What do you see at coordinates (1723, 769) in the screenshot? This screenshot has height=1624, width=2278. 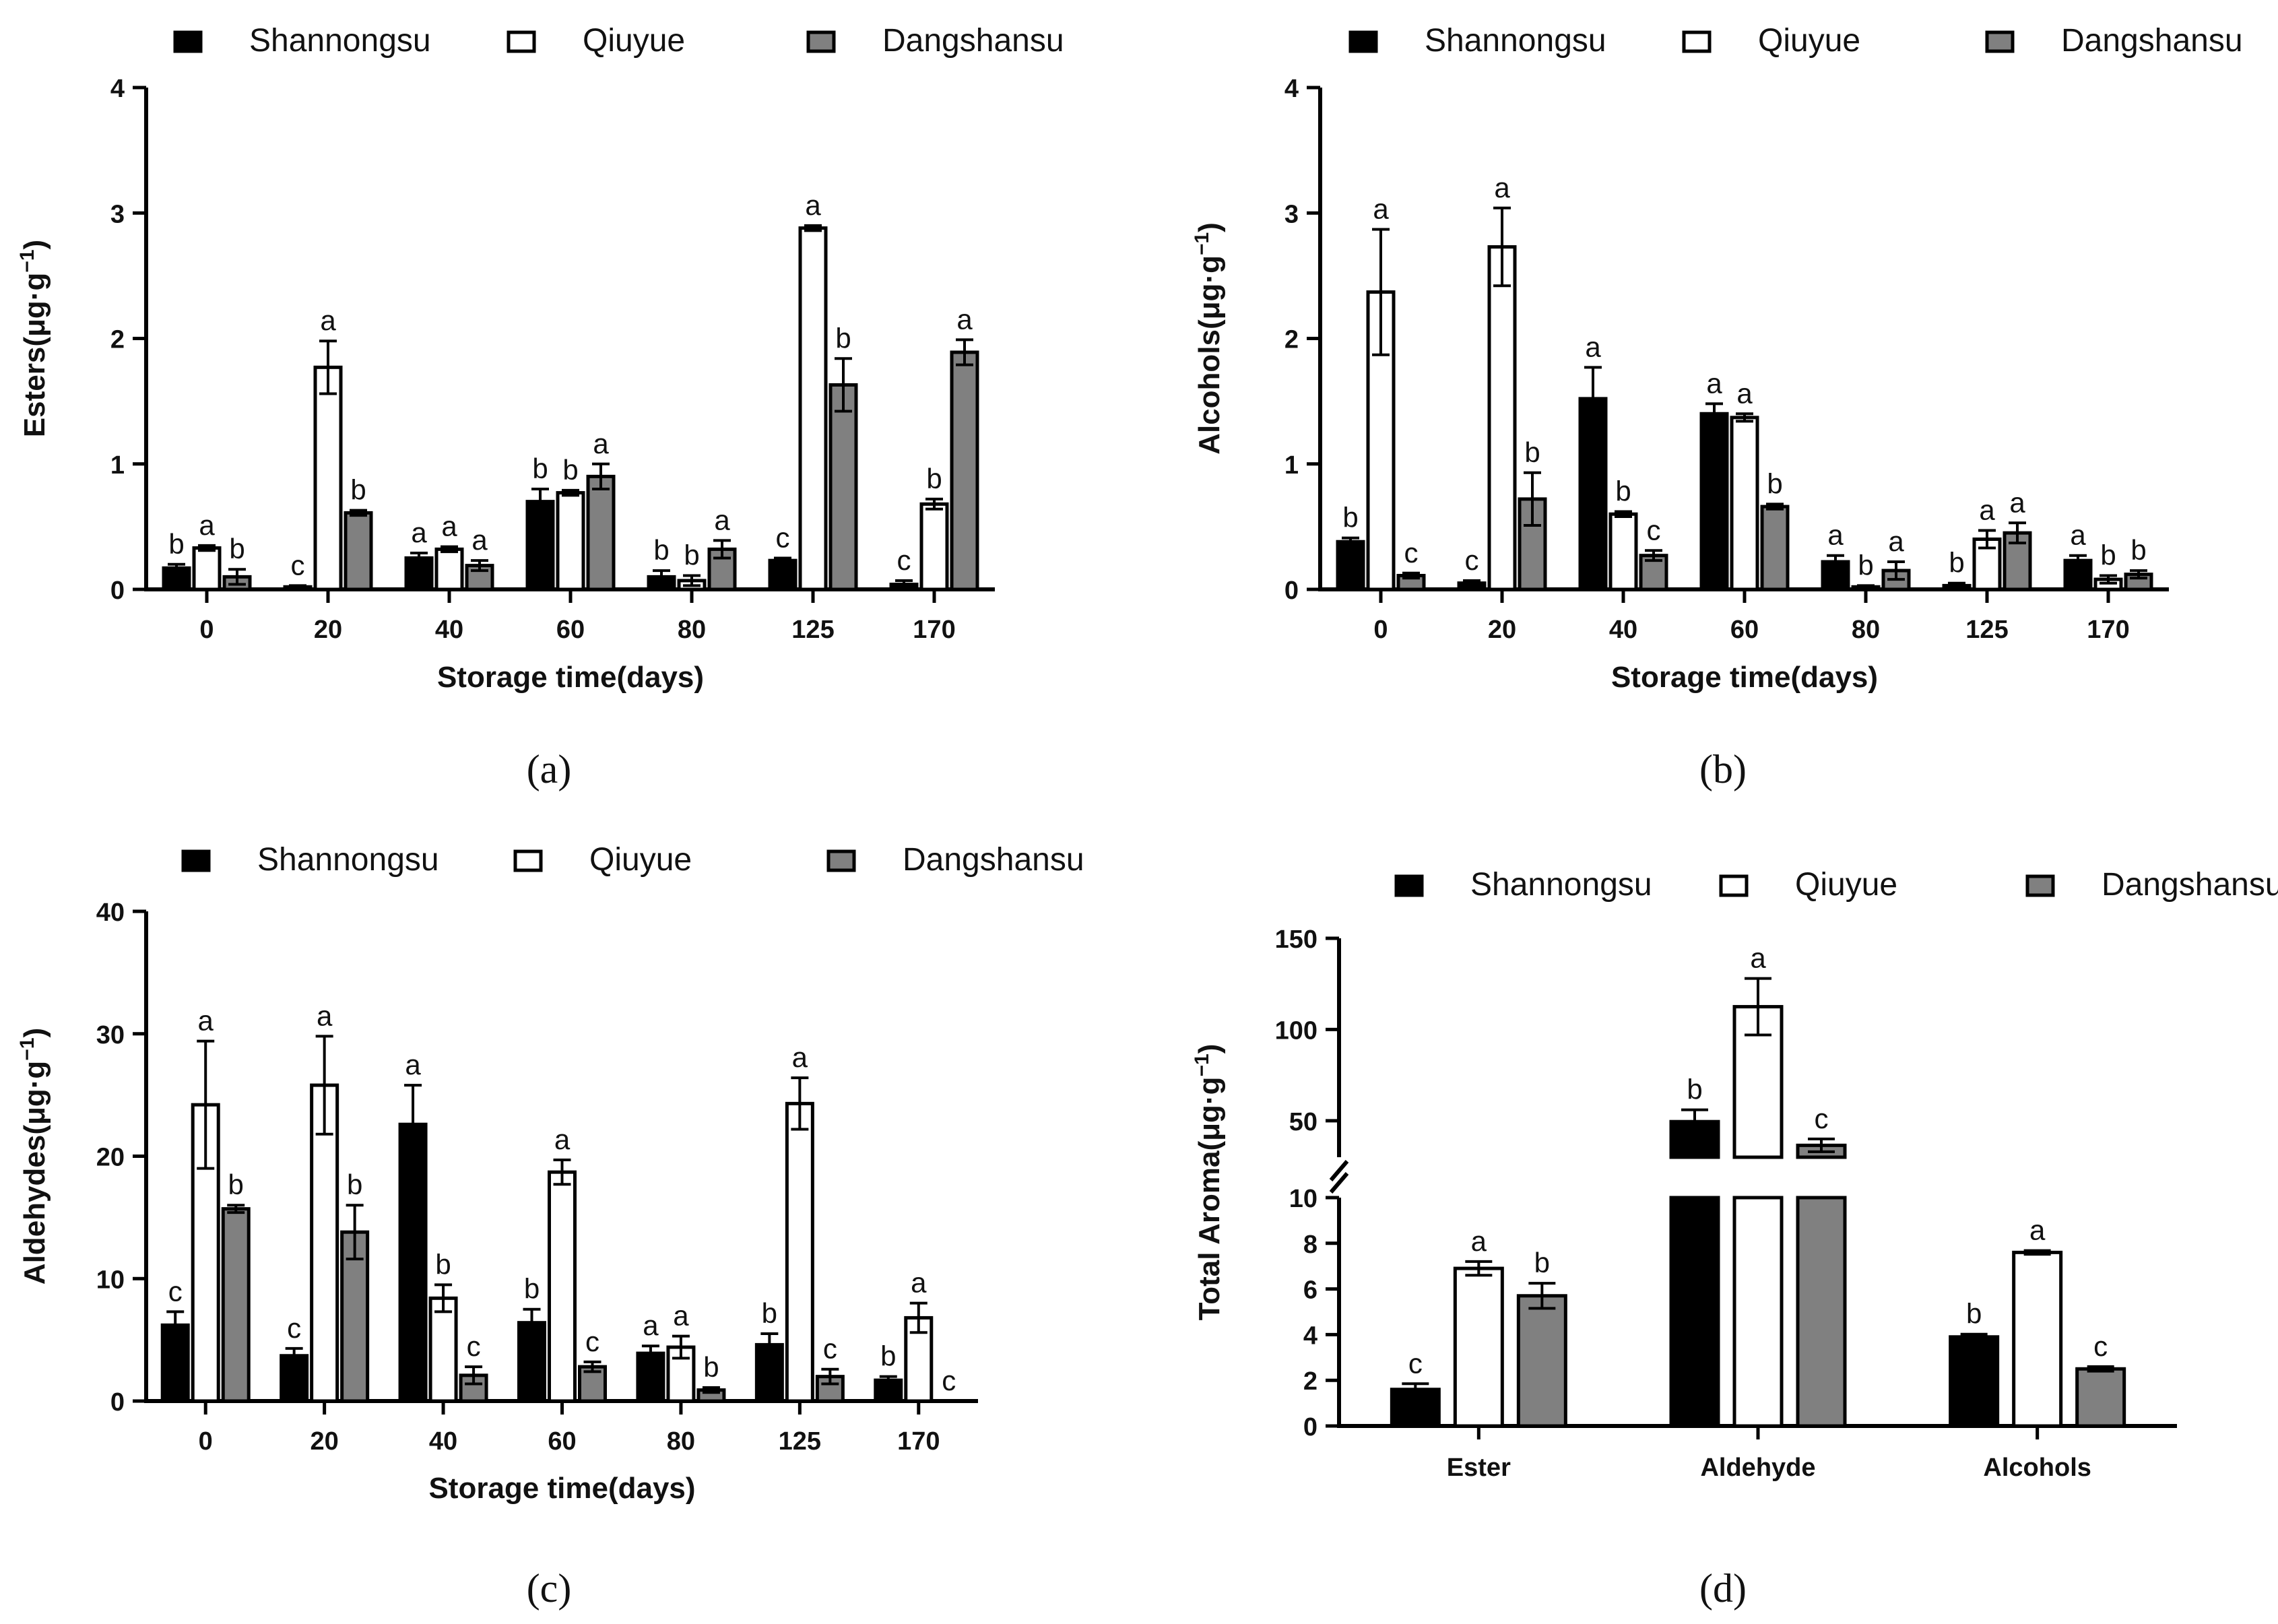 I see `panel-label: (b)` at bounding box center [1723, 769].